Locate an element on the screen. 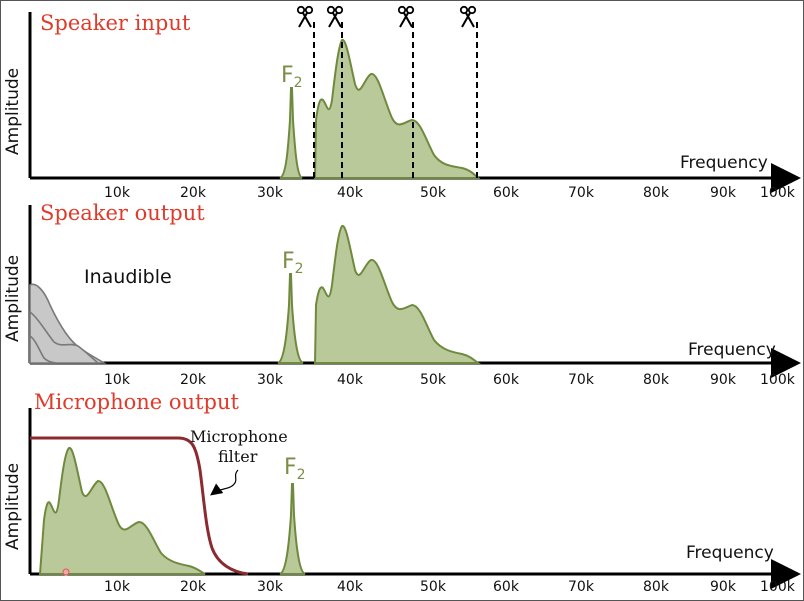  panel-title: Microphone output is located at coordinates (136, 402).